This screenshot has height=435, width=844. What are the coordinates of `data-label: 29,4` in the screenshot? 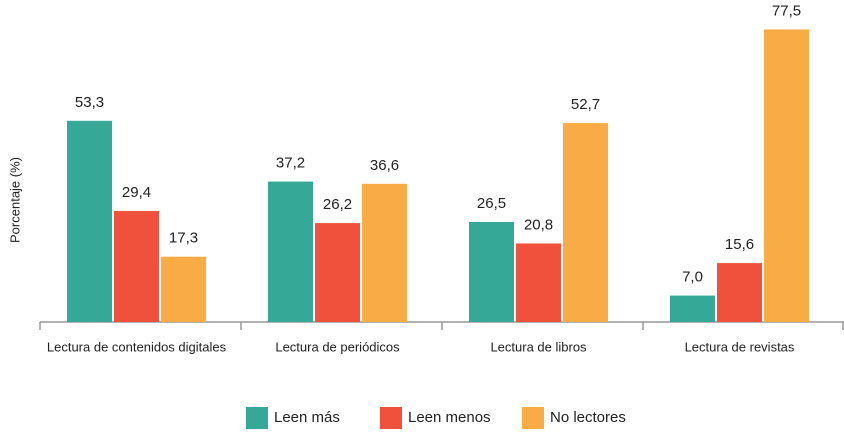 It's located at (136, 192).